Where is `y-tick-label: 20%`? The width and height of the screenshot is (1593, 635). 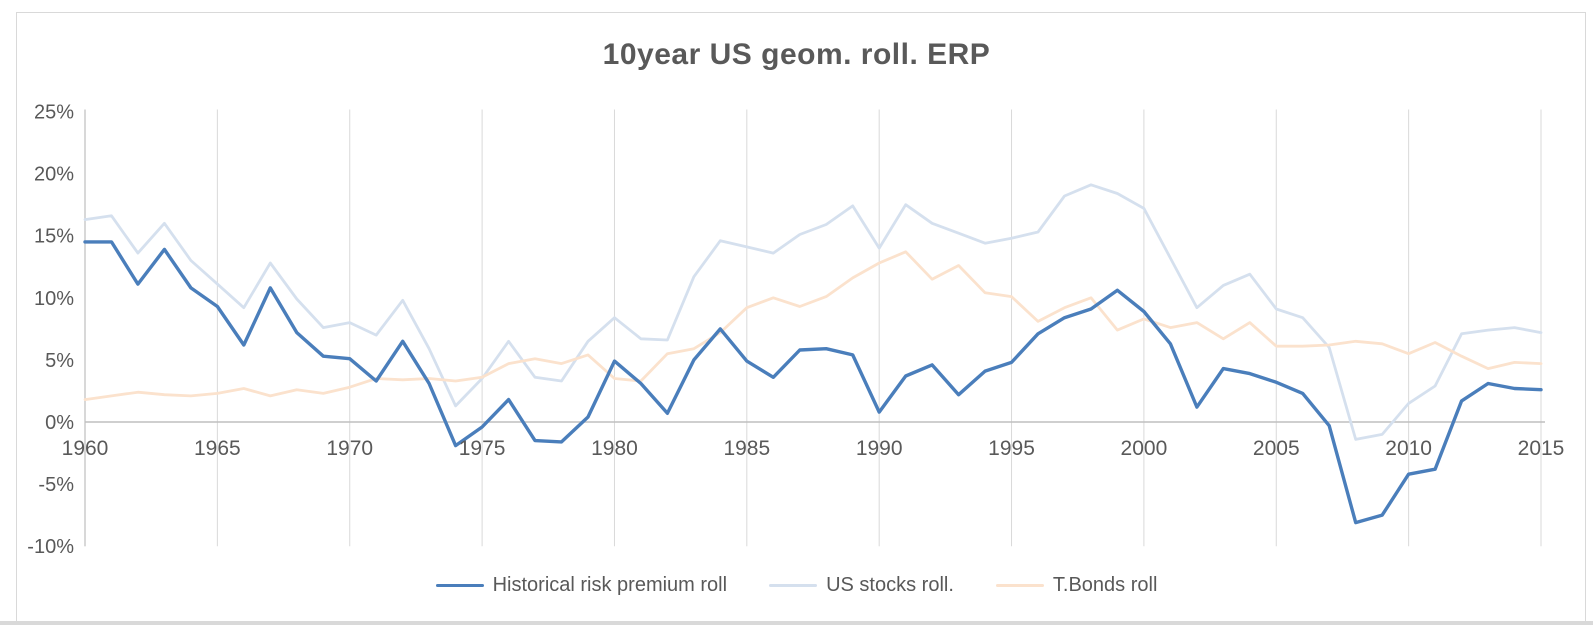
y-tick-label: 20% is located at coordinates (54, 175).